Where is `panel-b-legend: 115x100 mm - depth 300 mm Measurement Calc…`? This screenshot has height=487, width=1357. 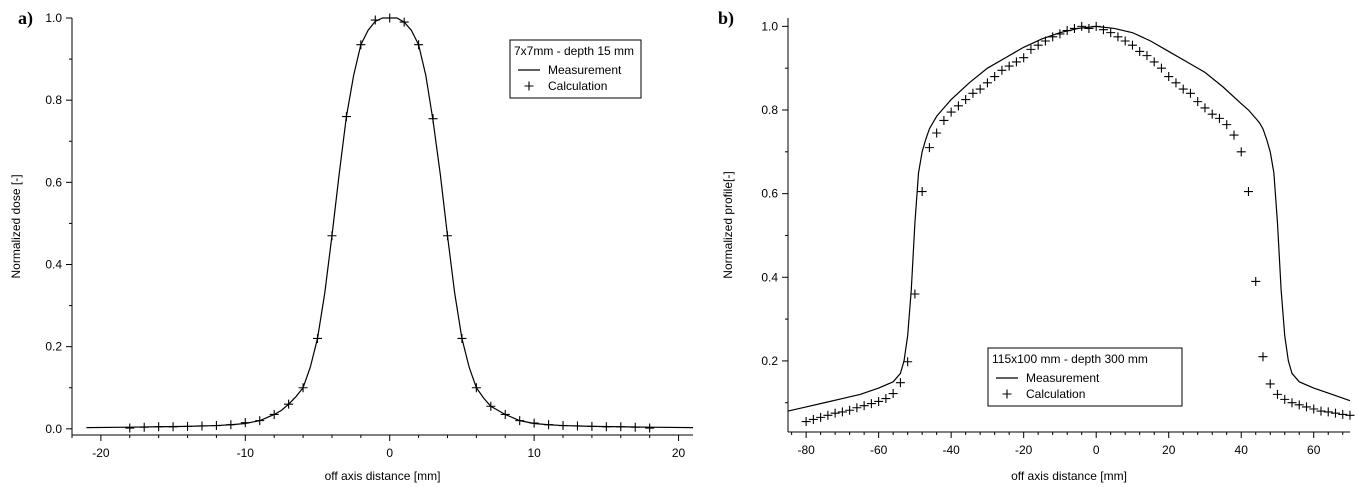
panel-b-legend: 115x100 mm - depth 300 mm Measurement Calc… is located at coordinates (1085, 377).